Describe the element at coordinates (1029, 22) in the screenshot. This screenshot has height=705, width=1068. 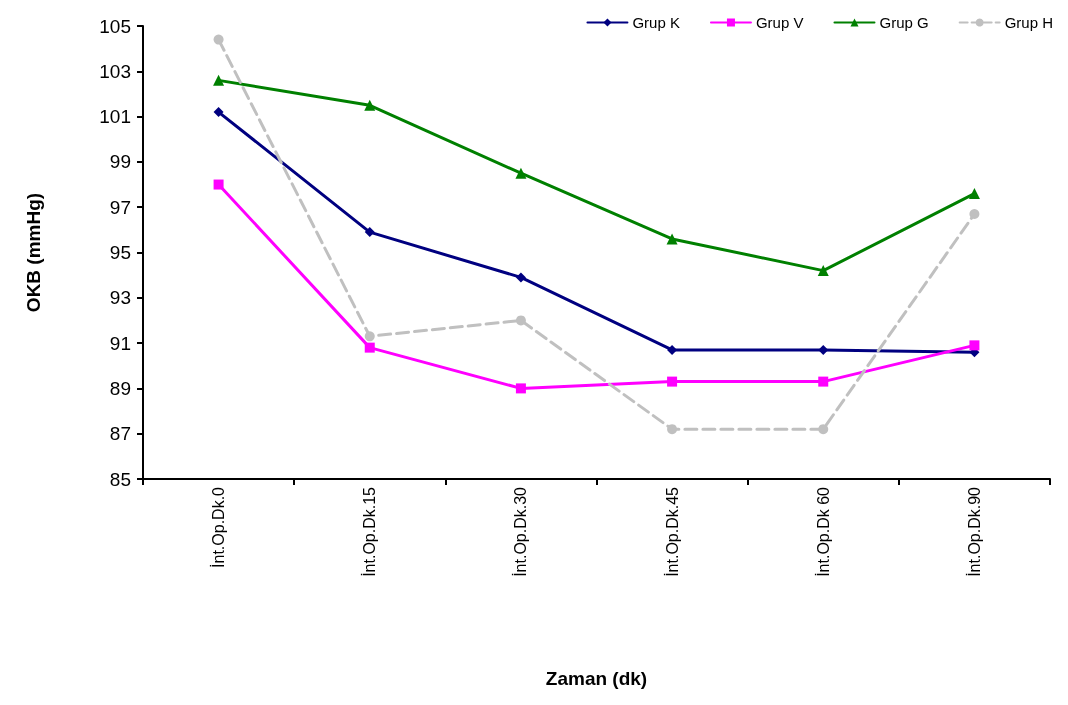
I see `legend-label: Grup H` at that location.